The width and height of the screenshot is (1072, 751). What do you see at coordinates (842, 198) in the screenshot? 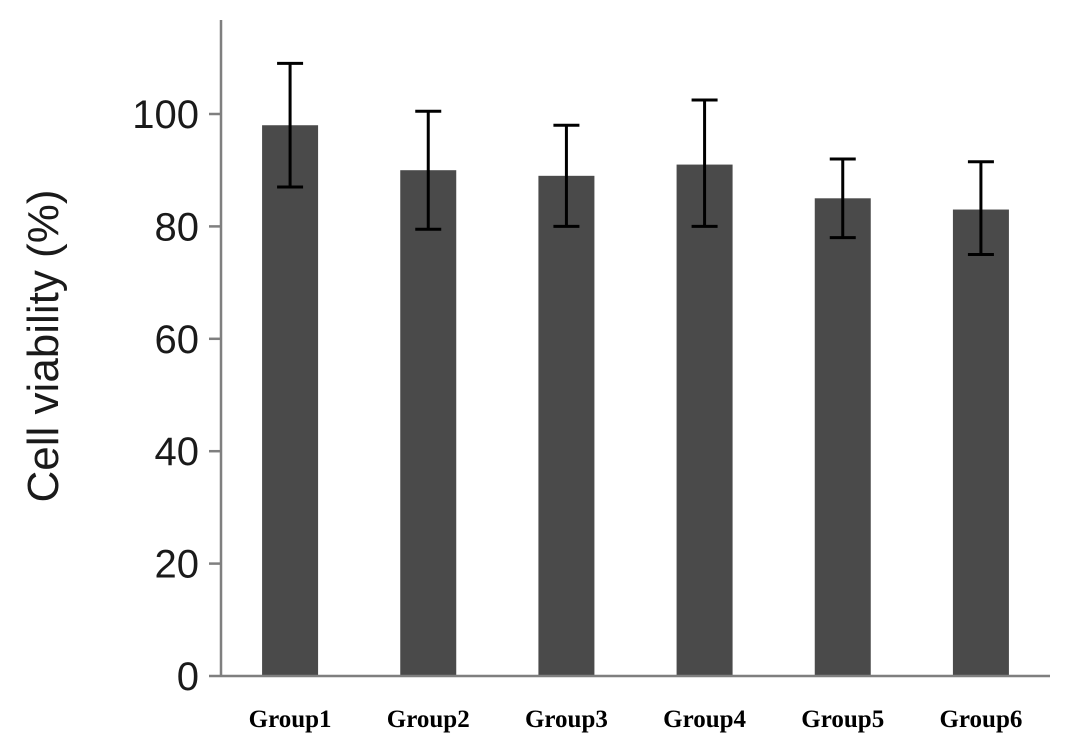
I see `error-bar-group5` at bounding box center [842, 198].